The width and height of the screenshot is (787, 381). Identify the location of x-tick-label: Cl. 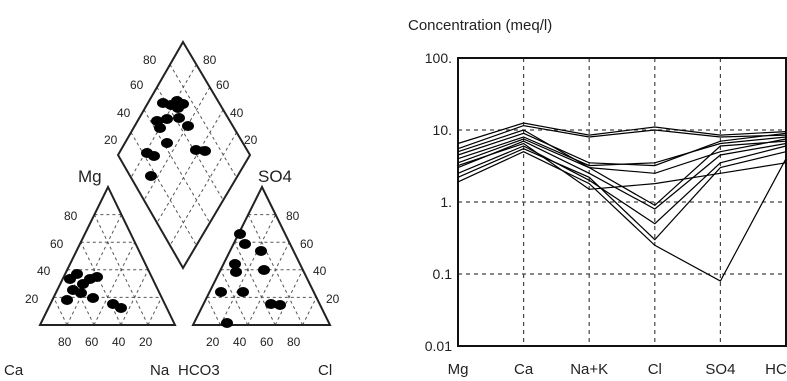
(655, 369).